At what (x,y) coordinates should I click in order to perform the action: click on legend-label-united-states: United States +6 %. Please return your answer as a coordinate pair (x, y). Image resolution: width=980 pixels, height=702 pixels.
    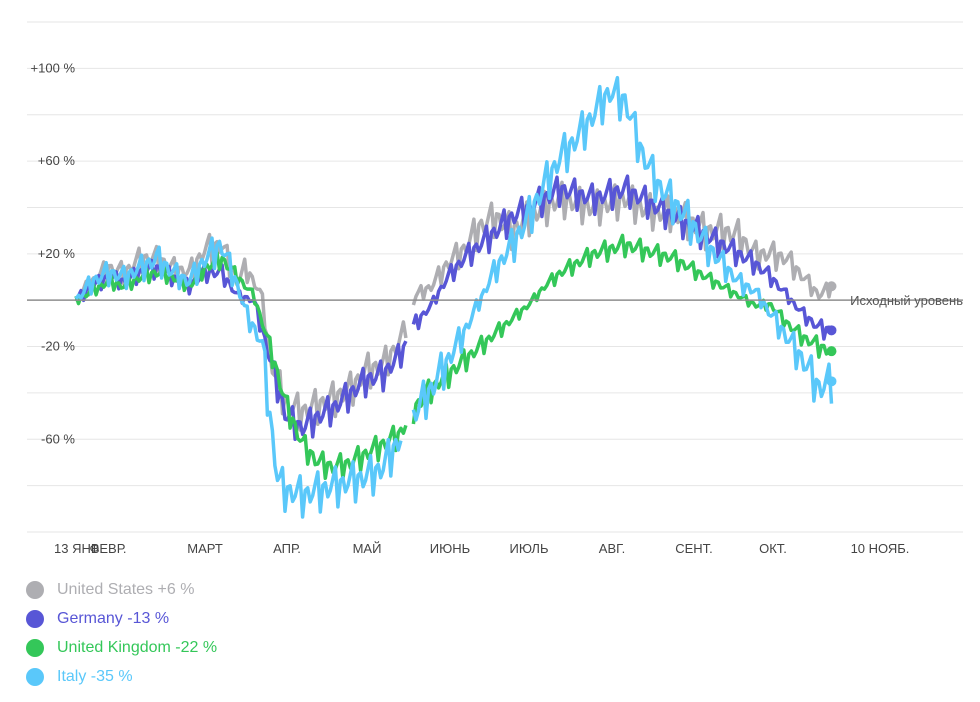
    Looking at the image, I should click on (126, 589).